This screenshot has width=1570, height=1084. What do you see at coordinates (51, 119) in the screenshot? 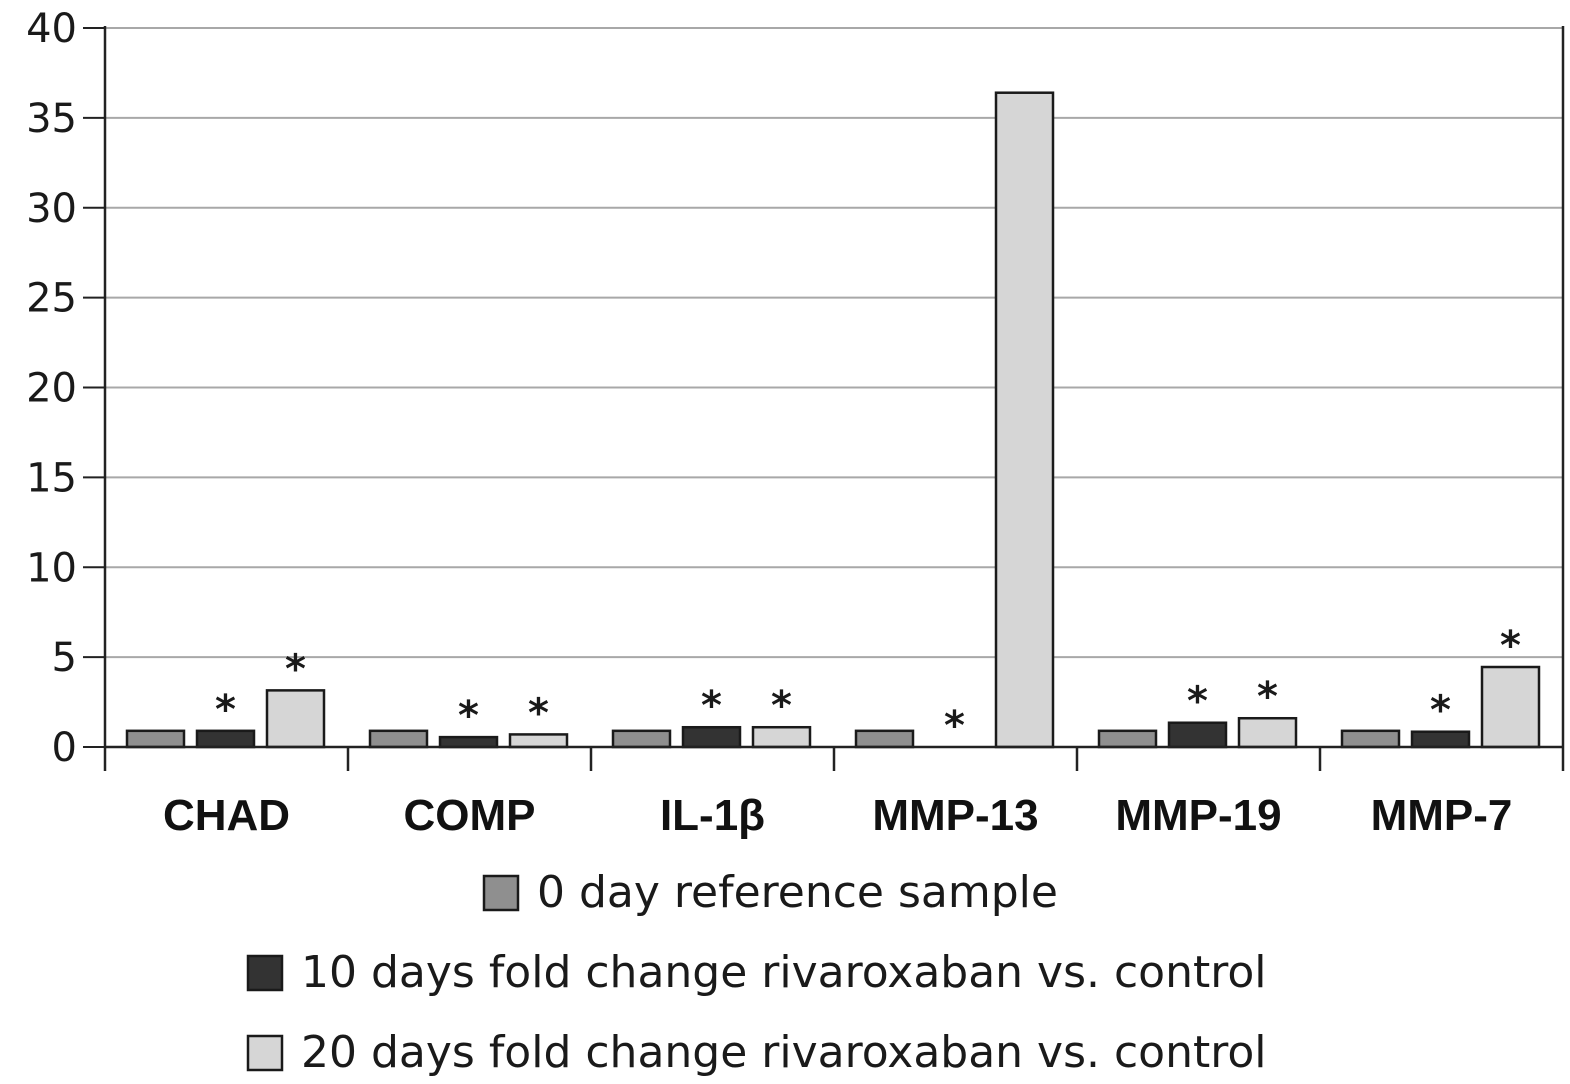
I see `y-tick-label: 35` at bounding box center [51, 119].